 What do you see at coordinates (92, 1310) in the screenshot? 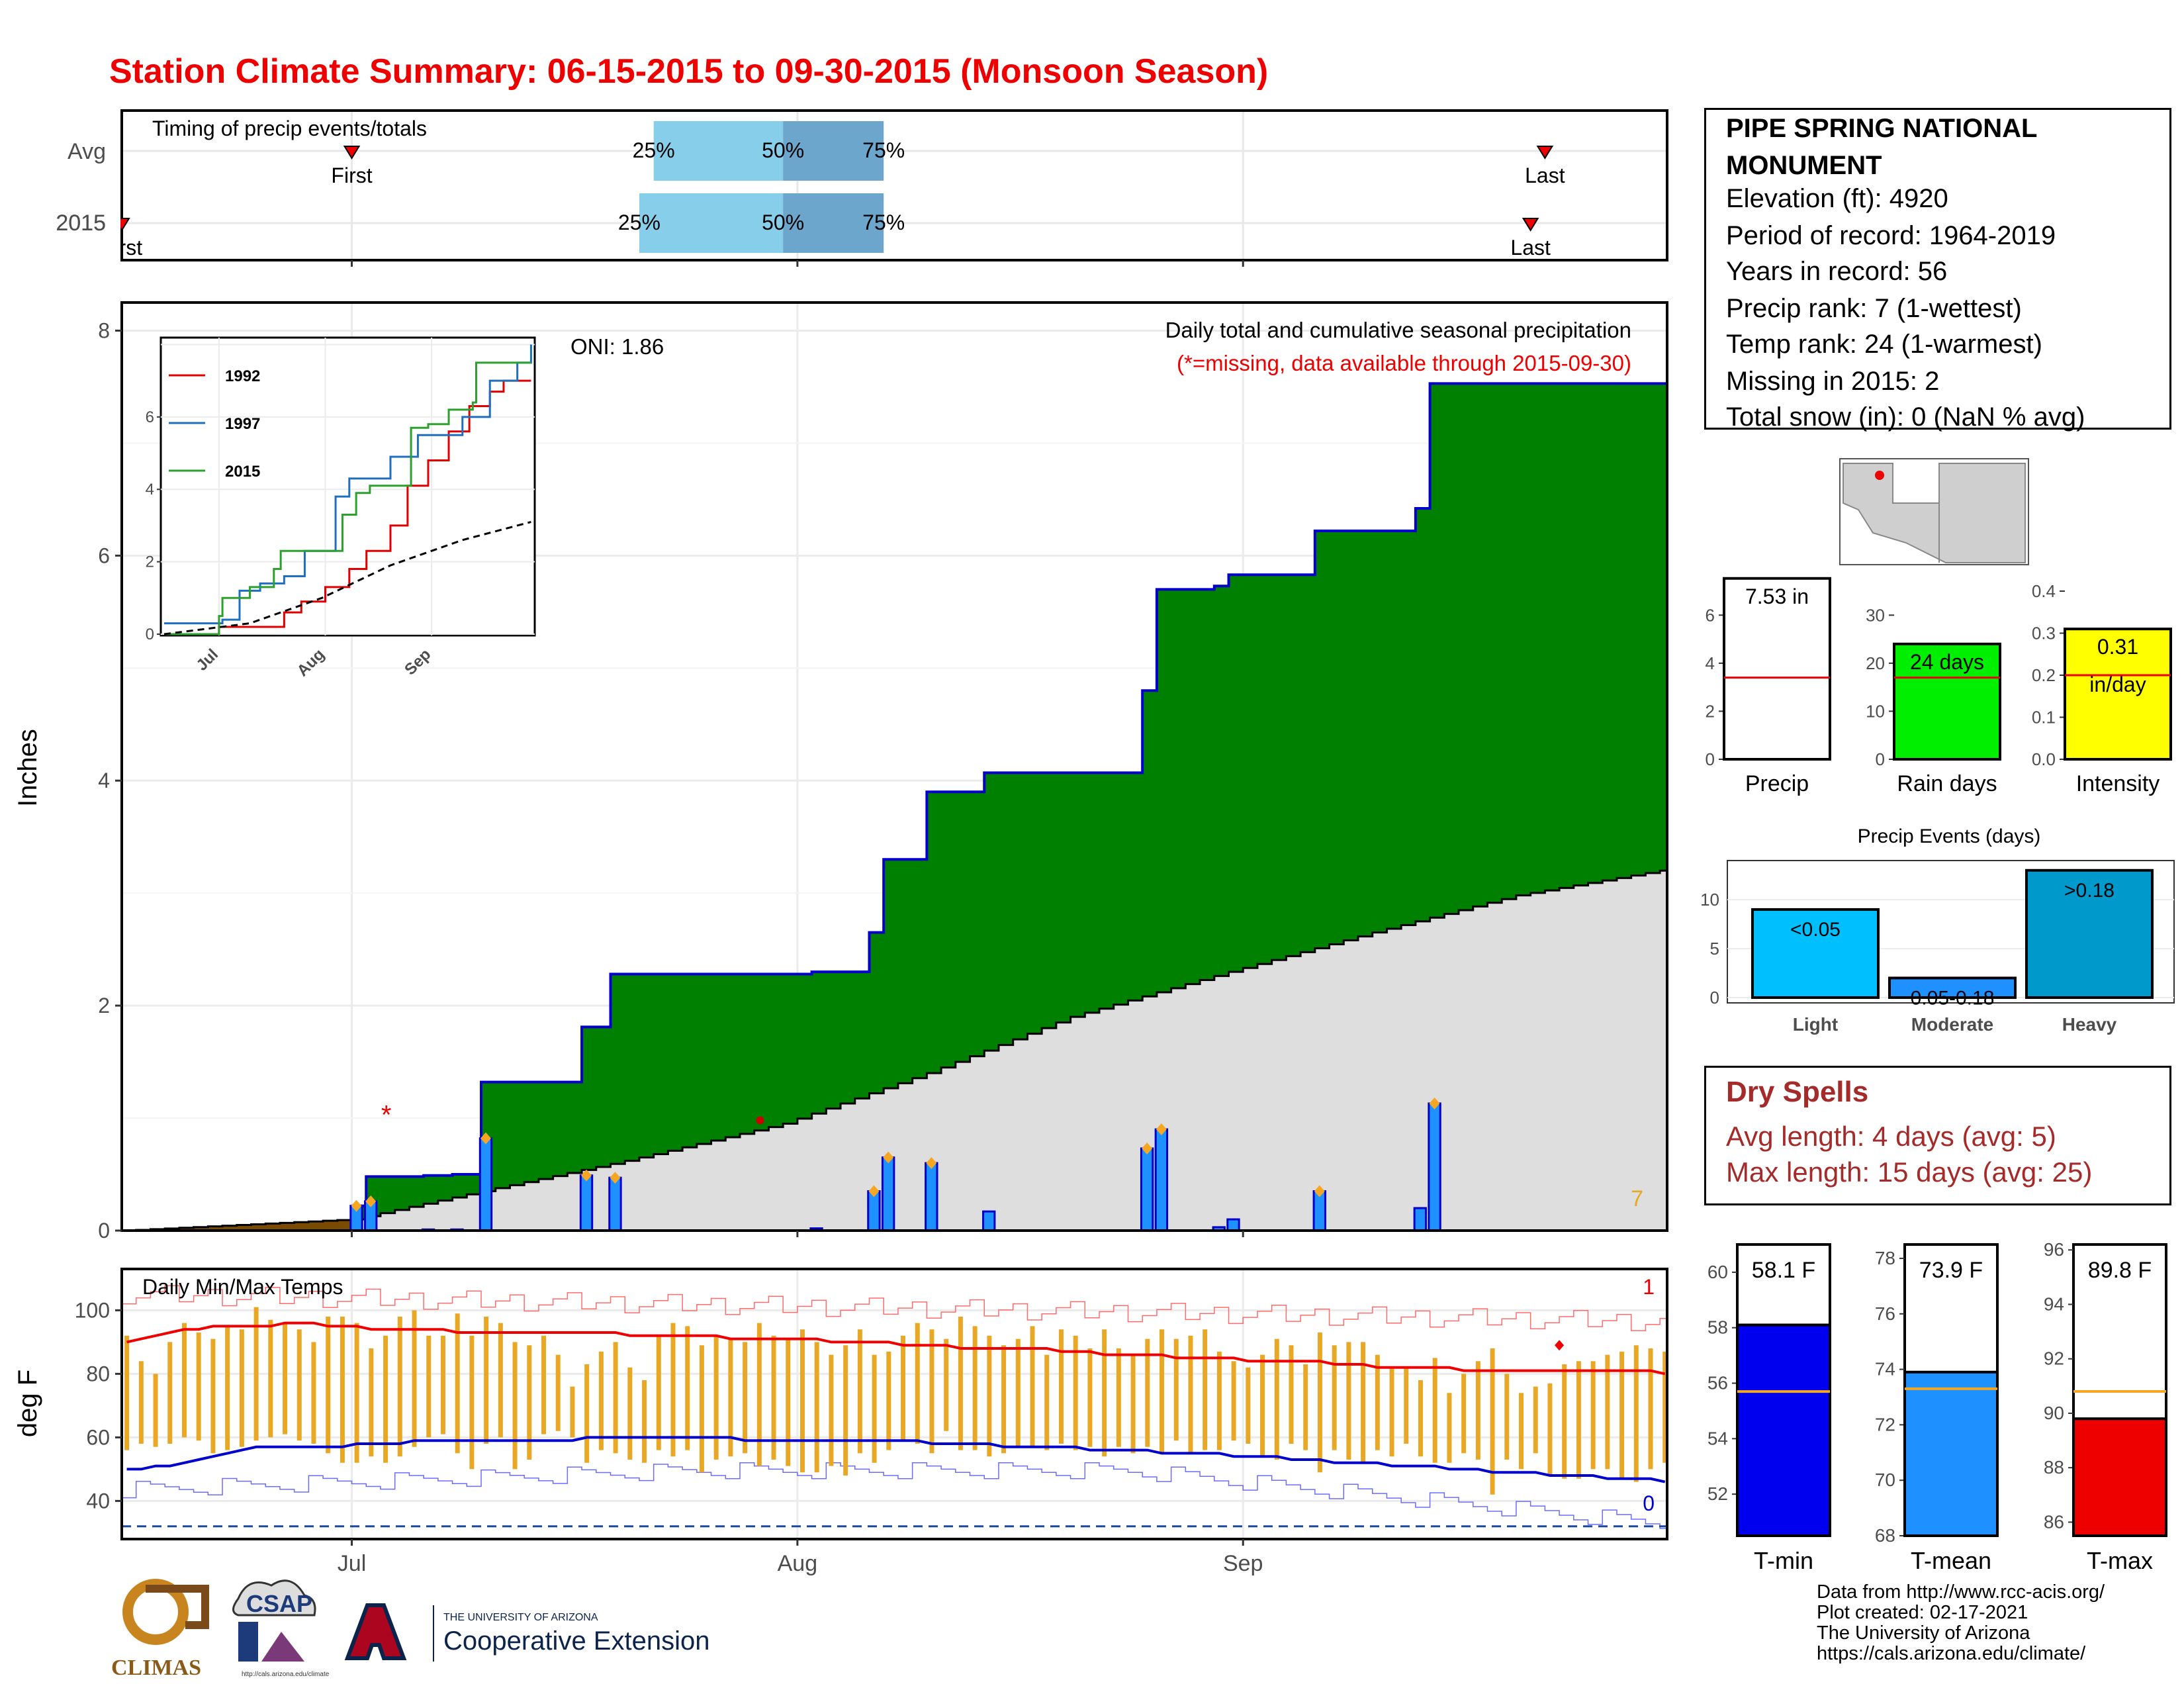
I see `temp-ytick-label: 100` at bounding box center [92, 1310].